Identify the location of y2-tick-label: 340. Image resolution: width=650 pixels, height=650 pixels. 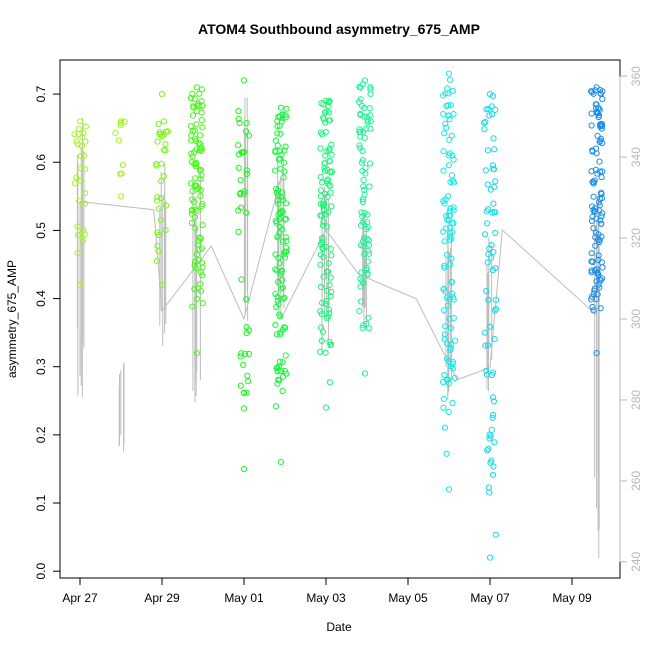
(636, 157).